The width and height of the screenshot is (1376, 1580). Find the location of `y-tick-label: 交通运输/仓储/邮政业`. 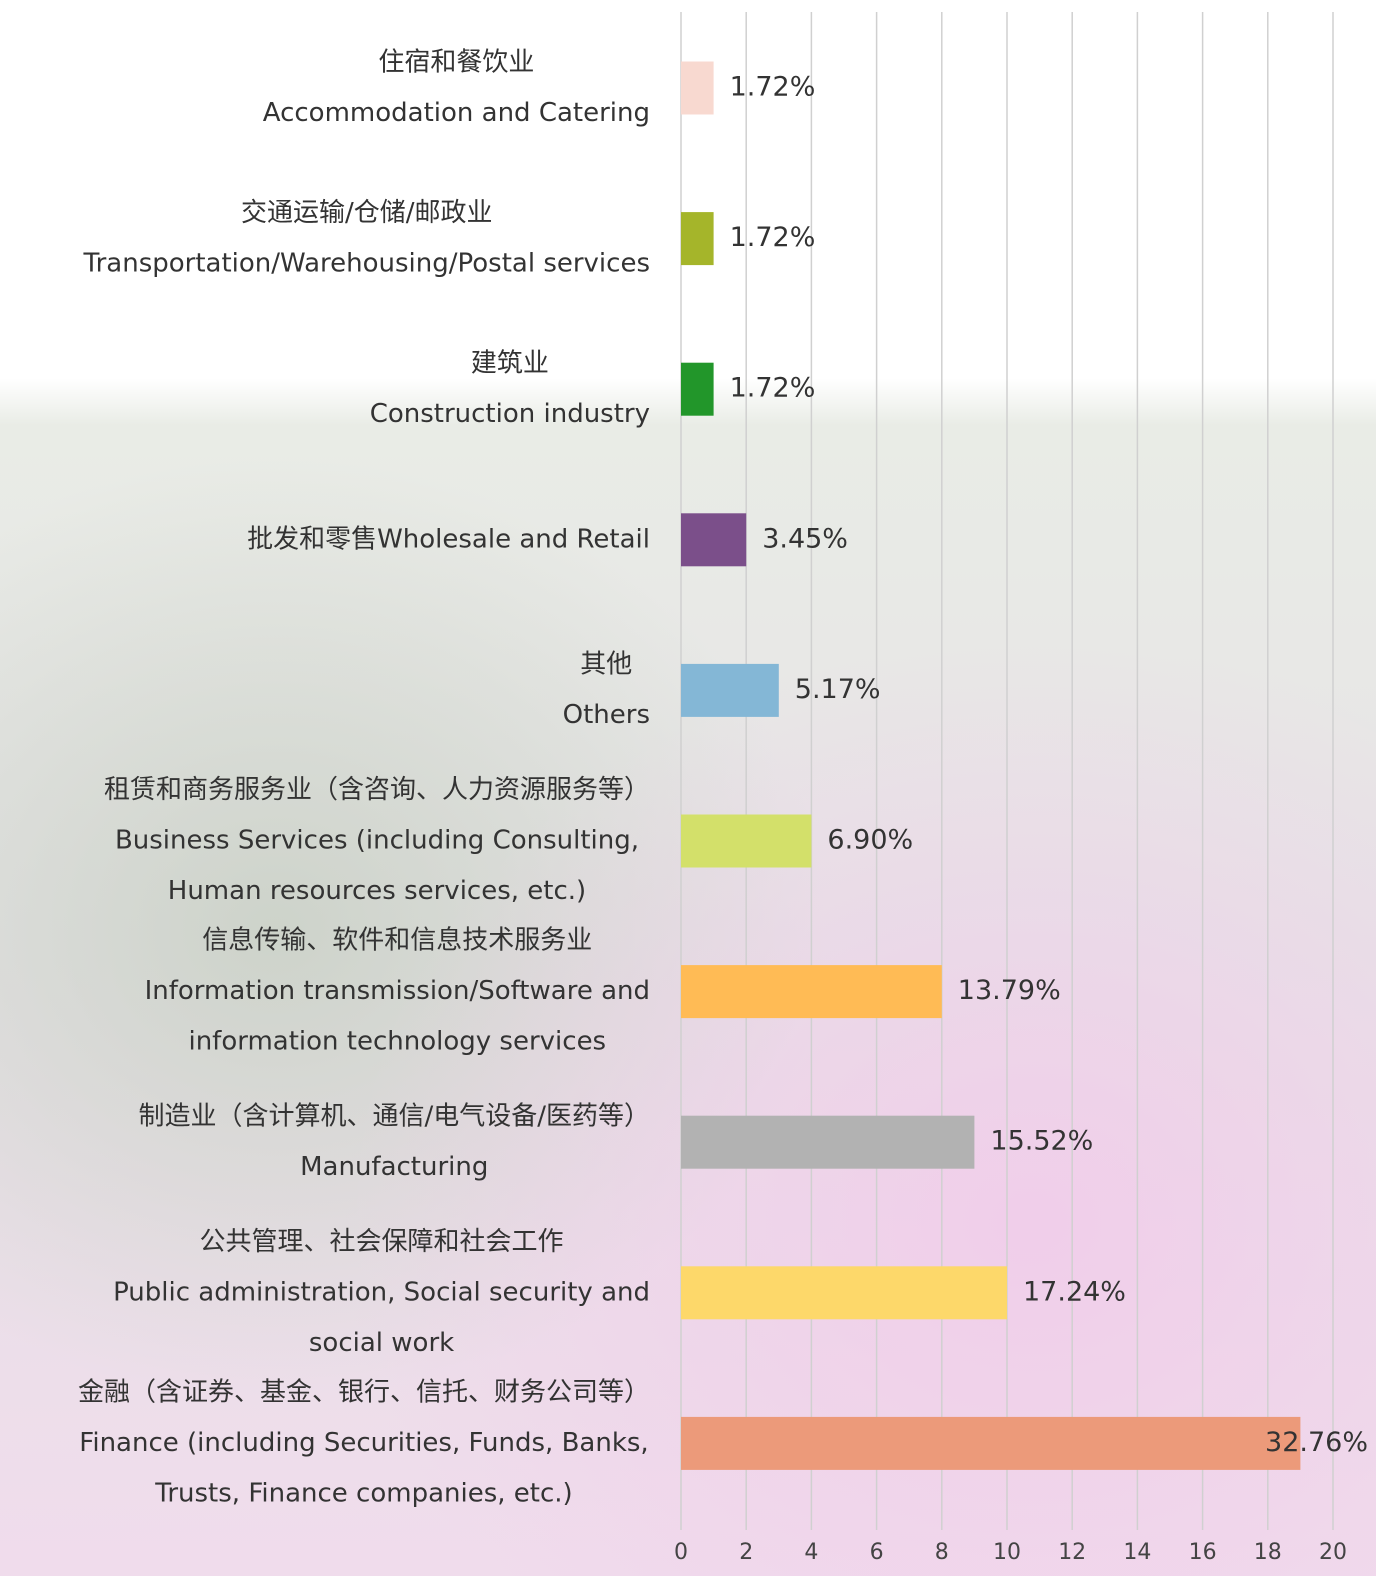

y-tick-label: 交通运输/仓储/邮政业 is located at coordinates (367, 213).